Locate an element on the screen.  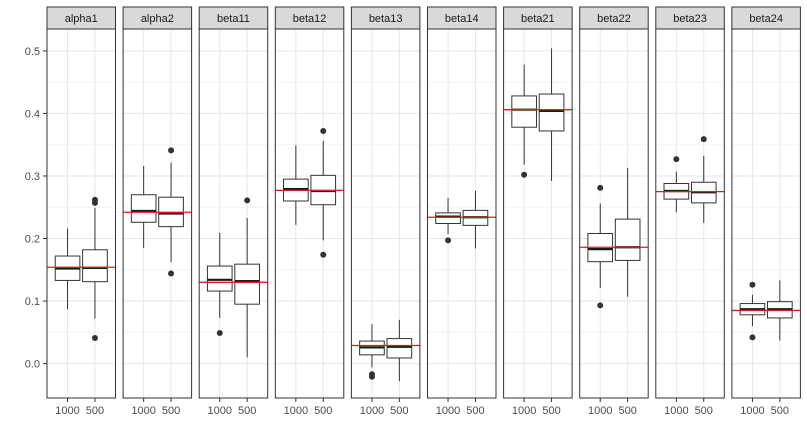
facet-panel-alpha2: alpha2 1000 500 is located at coordinates (157, 211).